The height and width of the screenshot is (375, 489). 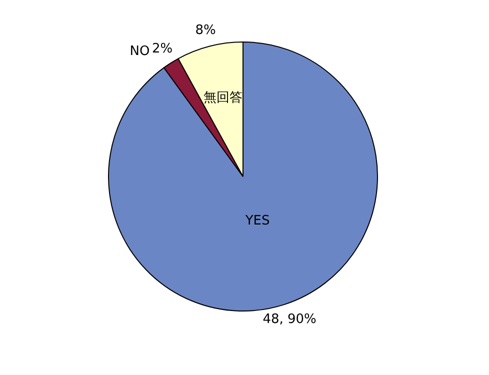 I want to click on slice-label: NO, so click(x=140, y=51).